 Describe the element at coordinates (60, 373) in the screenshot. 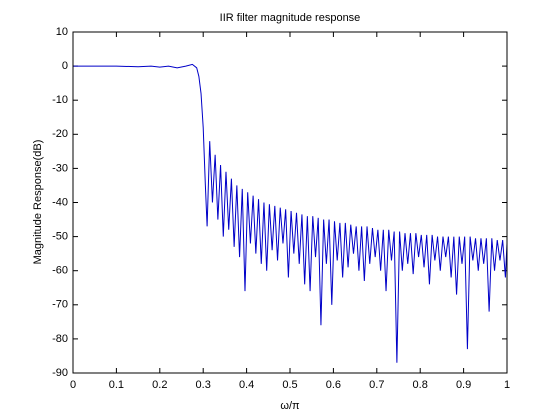

I see `y-tick-label: -90` at that location.